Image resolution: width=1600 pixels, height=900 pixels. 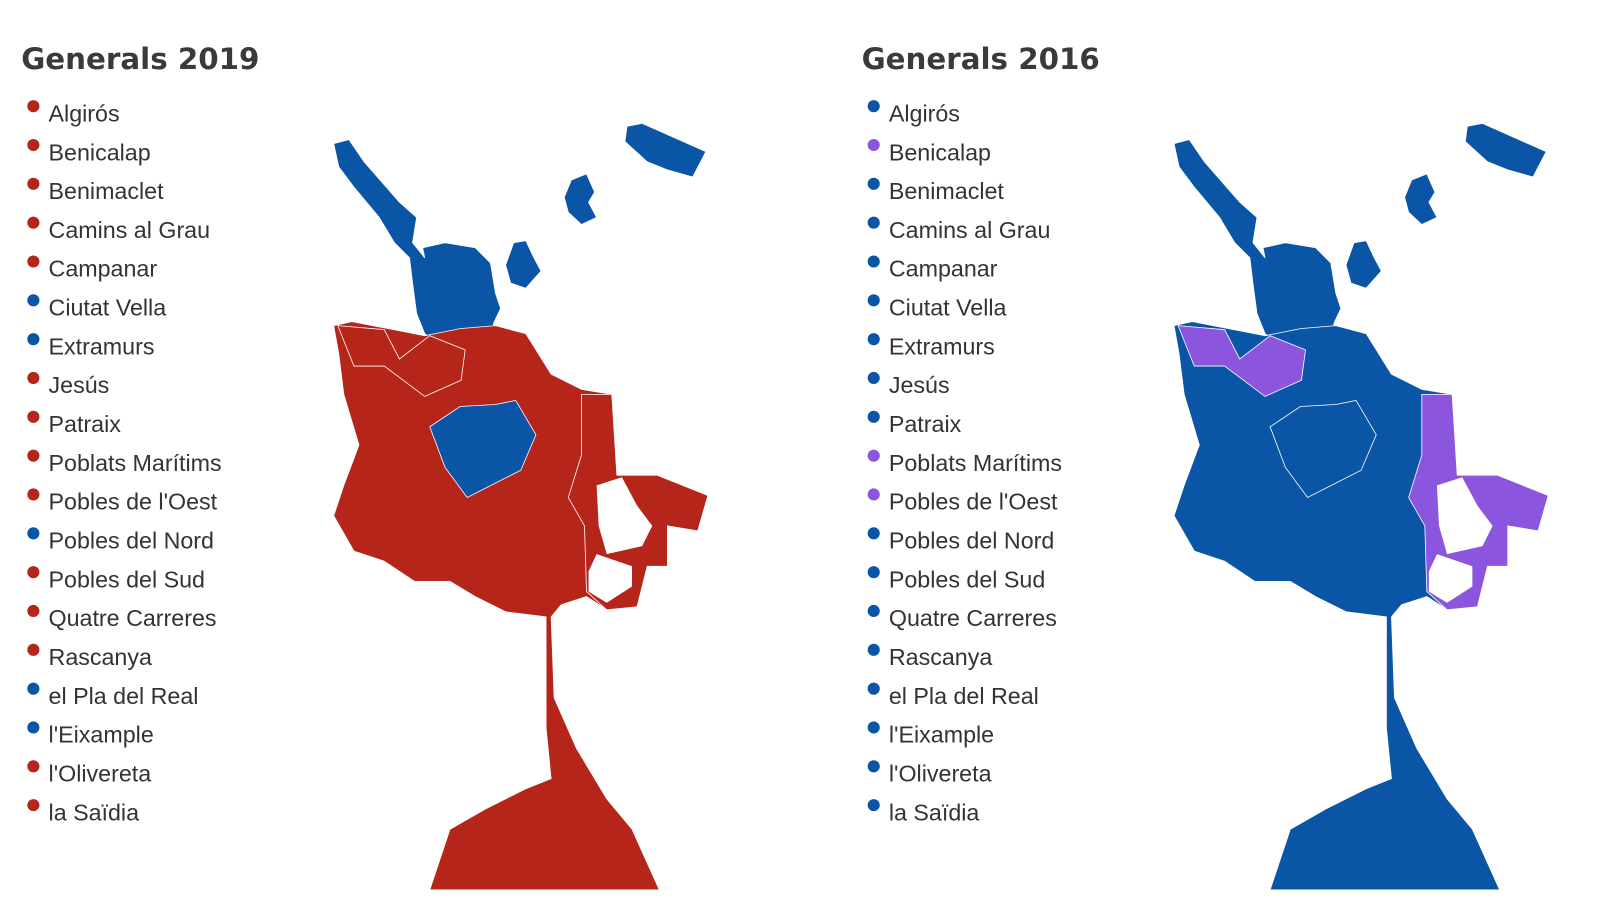 What do you see at coordinates (964, 696) in the screenshot?
I see `district-name: el Pla del Real` at bounding box center [964, 696].